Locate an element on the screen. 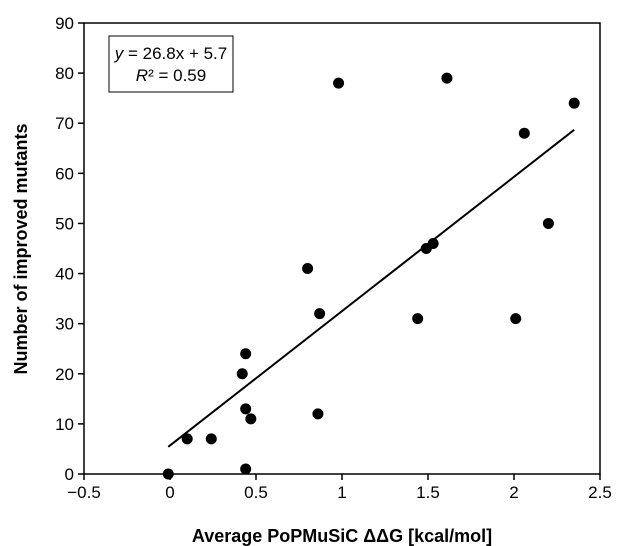 The width and height of the screenshot is (621, 546). y-tick-label: 30 is located at coordinates (64, 324).